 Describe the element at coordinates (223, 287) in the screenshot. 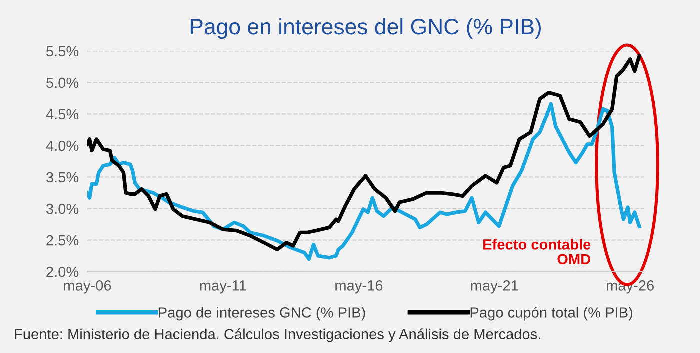

I see `x-tick-label: may-11` at that location.